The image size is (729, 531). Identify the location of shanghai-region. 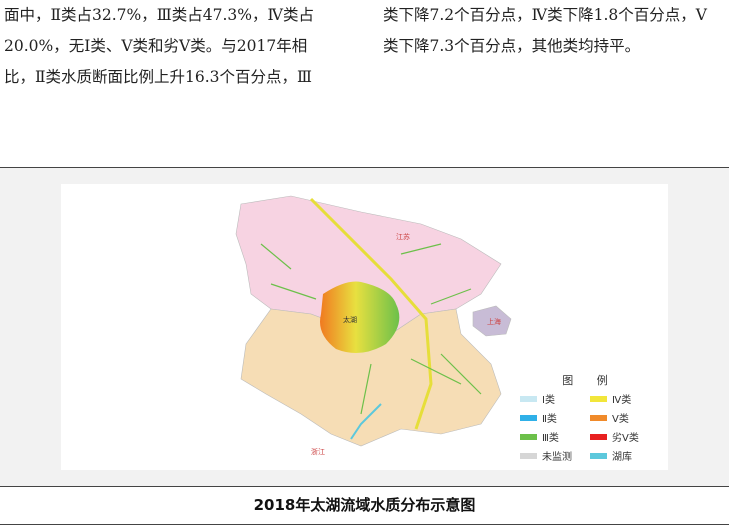
(492, 321).